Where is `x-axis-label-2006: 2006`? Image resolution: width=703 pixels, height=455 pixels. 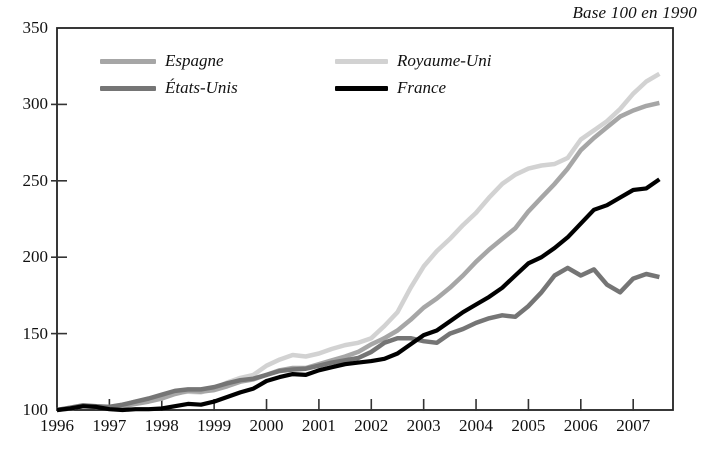 x-axis-label-2006: 2006 is located at coordinates (580, 425).